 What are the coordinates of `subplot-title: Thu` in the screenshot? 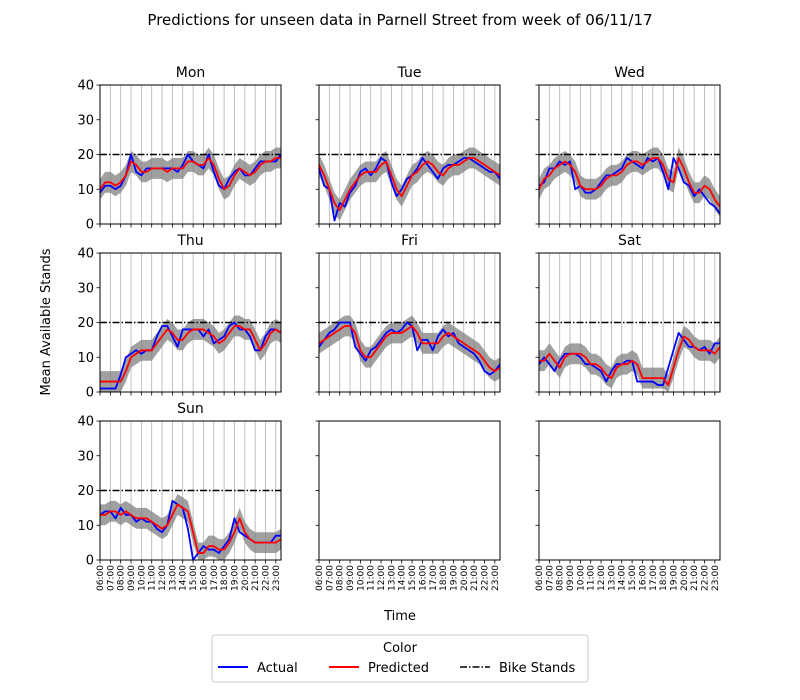 It's located at (189, 241).